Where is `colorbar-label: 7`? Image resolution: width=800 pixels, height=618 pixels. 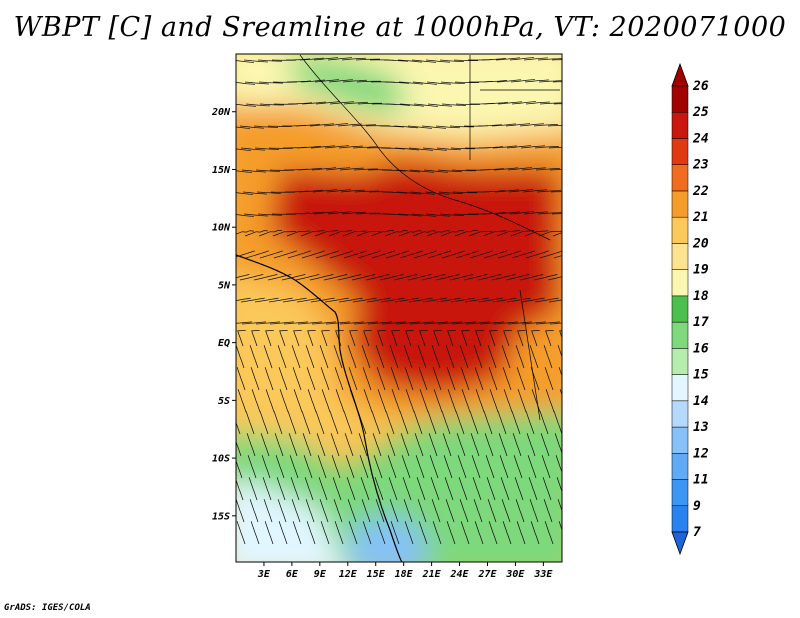
colorbar-label: 7 is located at coordinates (697, 532).